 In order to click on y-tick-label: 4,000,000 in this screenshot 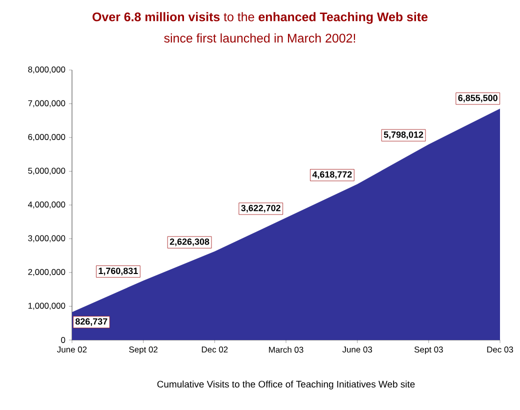, I will do `click(47, 205)`.